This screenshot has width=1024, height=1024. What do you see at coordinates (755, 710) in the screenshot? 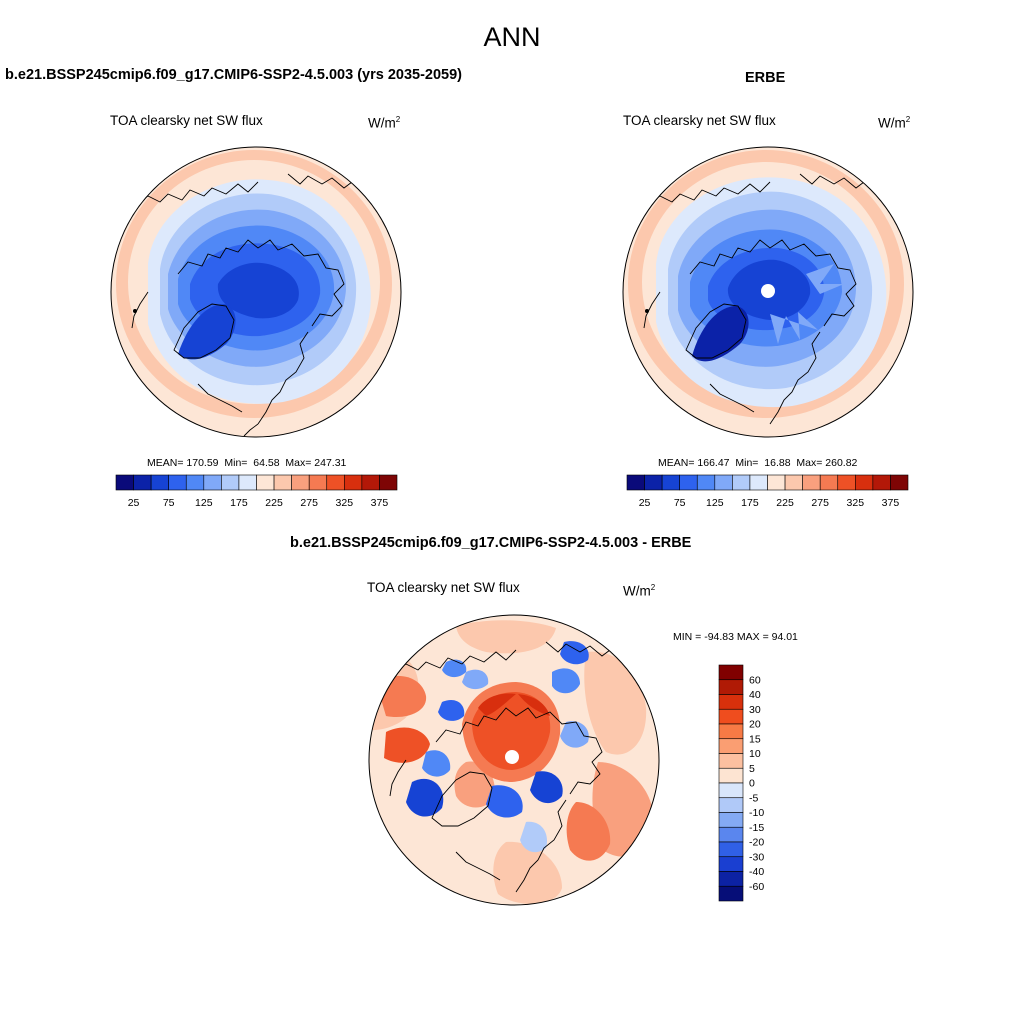
I see `colorbar-tick-label: 30` at bounding box center [755, 710].